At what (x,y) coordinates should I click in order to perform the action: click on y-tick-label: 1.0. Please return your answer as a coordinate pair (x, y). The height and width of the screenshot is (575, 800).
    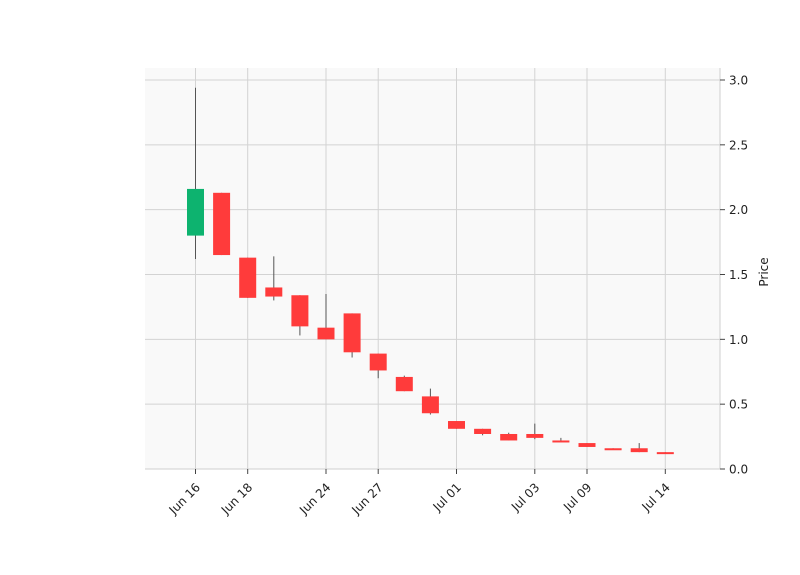
    Looking at the image, I should click on (738, 340).